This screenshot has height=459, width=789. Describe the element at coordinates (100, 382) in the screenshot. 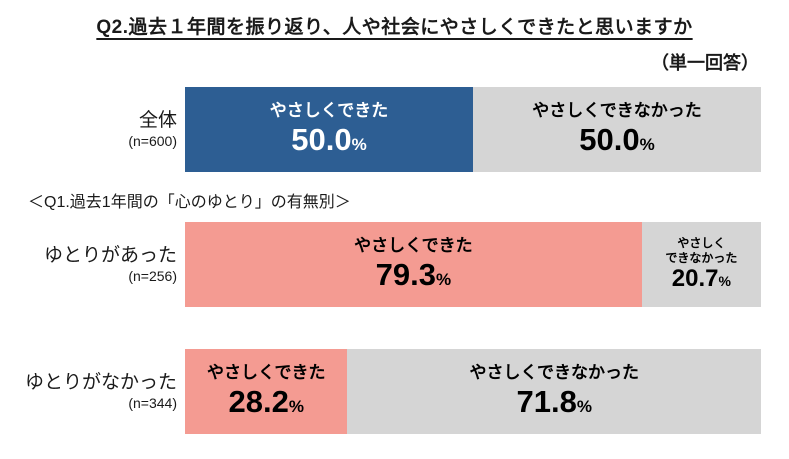

I see `row-label-text: ゆとりがなかった` at that location.